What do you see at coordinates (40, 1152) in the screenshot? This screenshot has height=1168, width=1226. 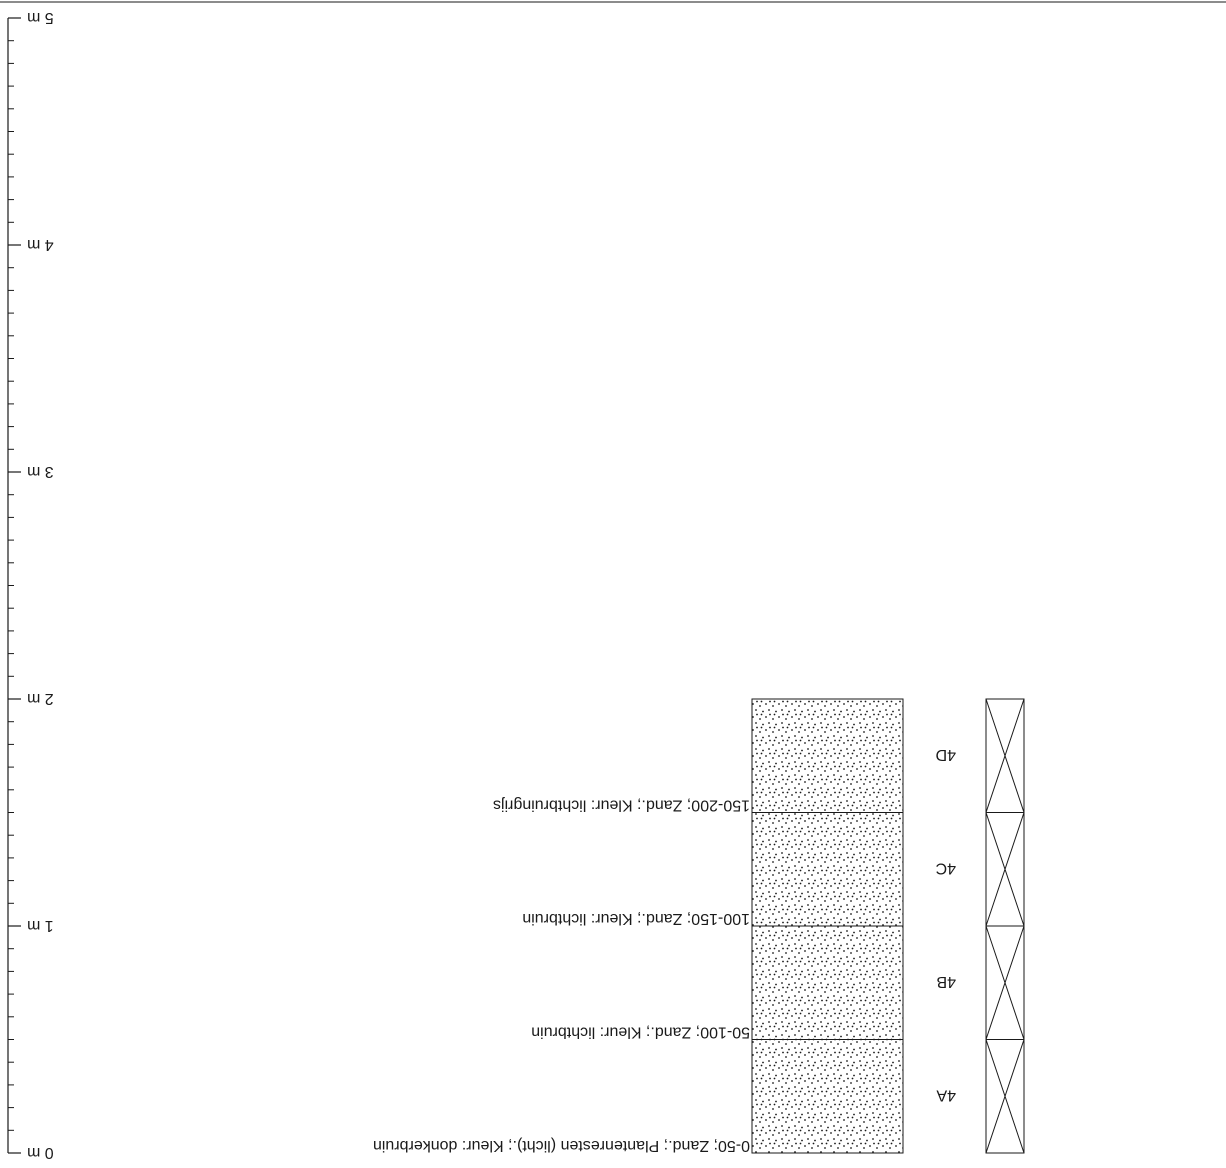 I see `axis-label: 0 m` at bounding box center [40, 1152].